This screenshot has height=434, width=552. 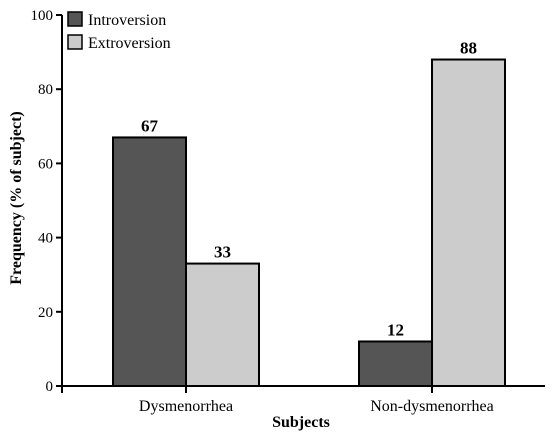 I want to click on y-tick-label: 0, so click(x=50, y=387).